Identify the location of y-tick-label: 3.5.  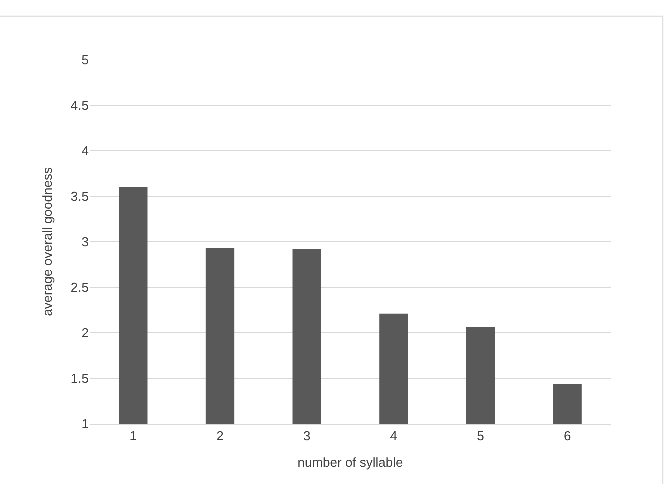
(79, 196).